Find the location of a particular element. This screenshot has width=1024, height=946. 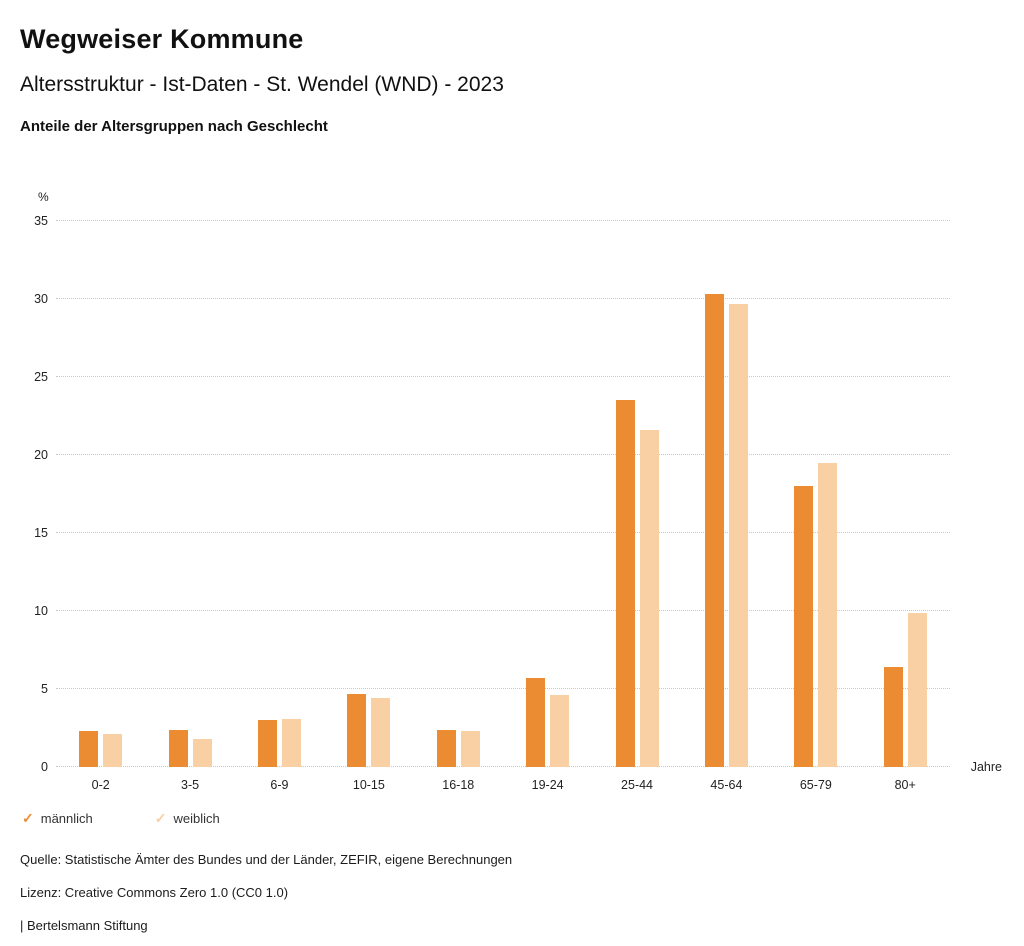

x-tick-label: 16-18 is located at coordinates (458, 785).